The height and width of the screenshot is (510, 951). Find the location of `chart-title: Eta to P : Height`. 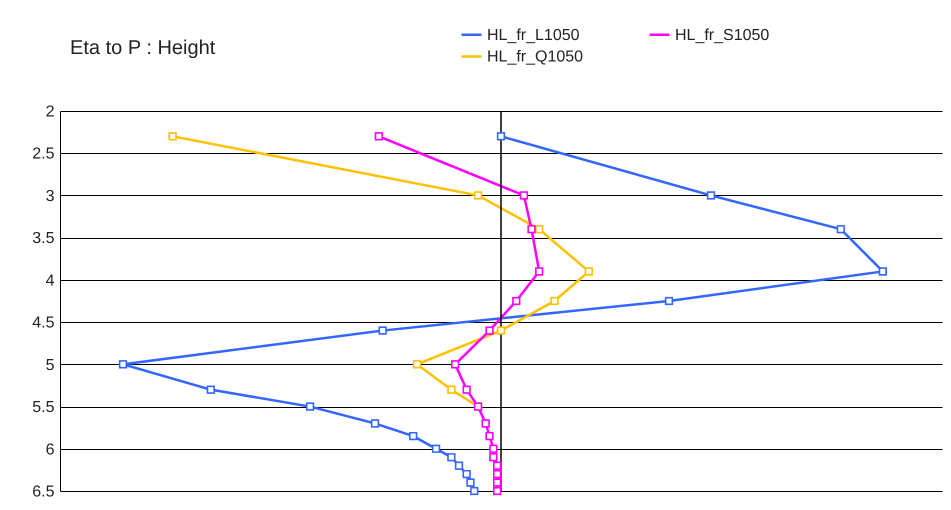

chart-title: Eta to P : Height is located at coordinates (143, 48).